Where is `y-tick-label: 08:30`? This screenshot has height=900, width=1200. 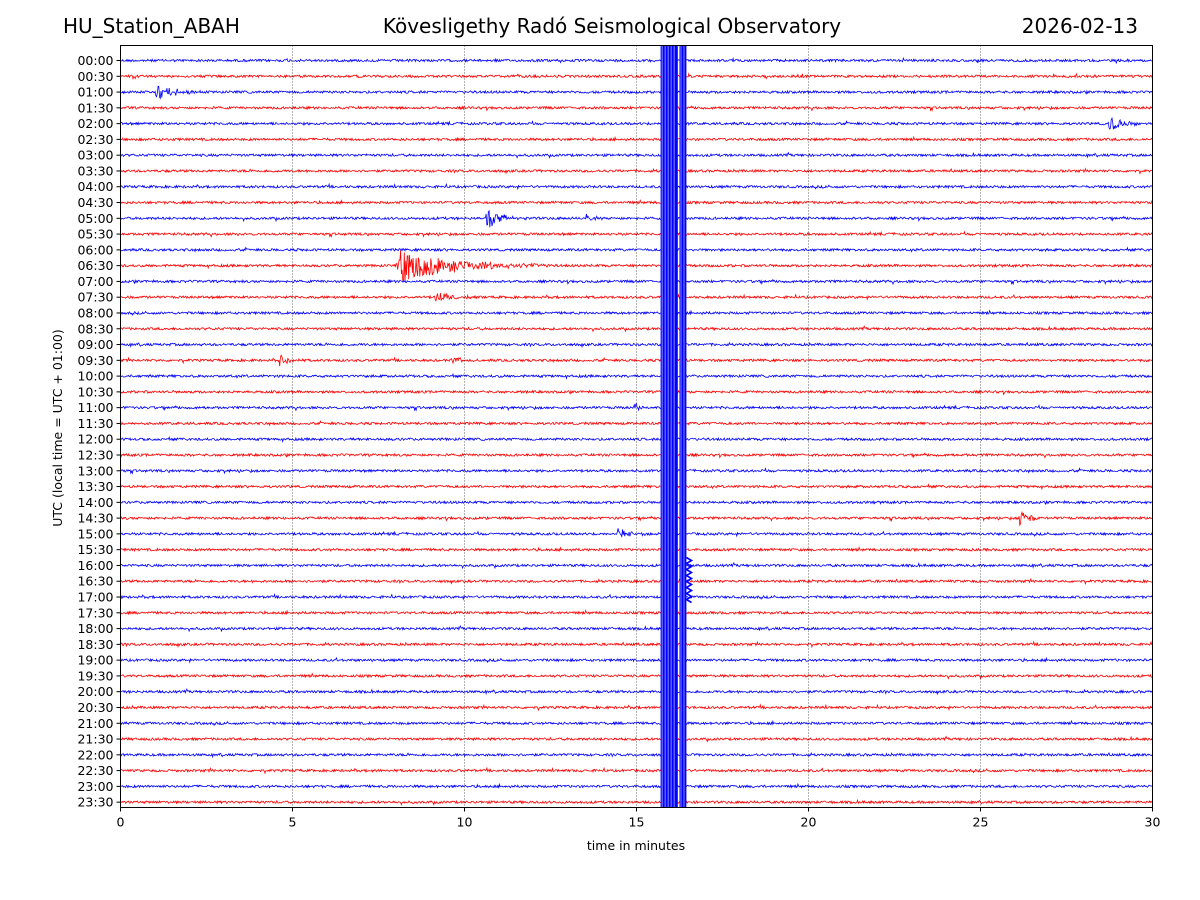 y-tick-label: 08:30 is located at coordinates (95, 328).